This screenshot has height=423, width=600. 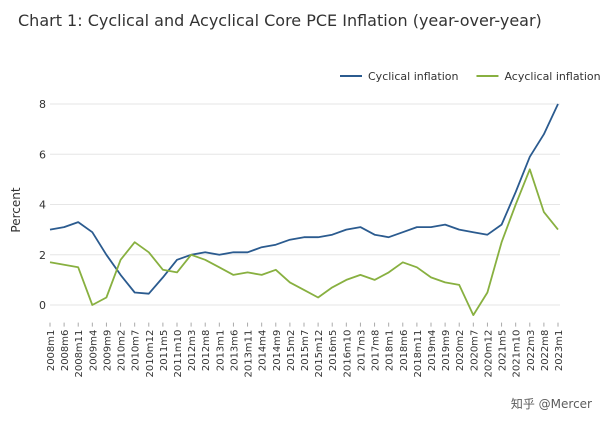 I want to click on x-tick-label: 2014m9, so click(x=277, y=351).